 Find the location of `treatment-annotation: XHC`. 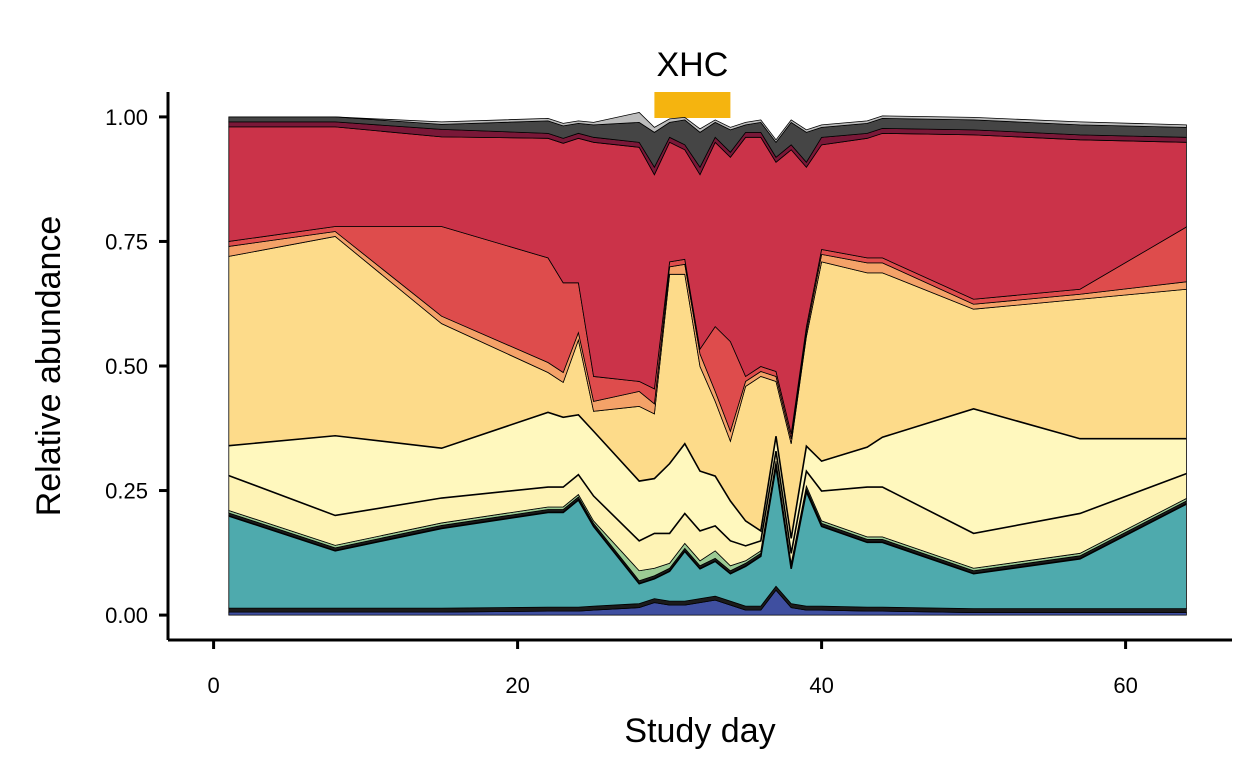

treatment-annotation: XHC is located at coordinates (692, 82).